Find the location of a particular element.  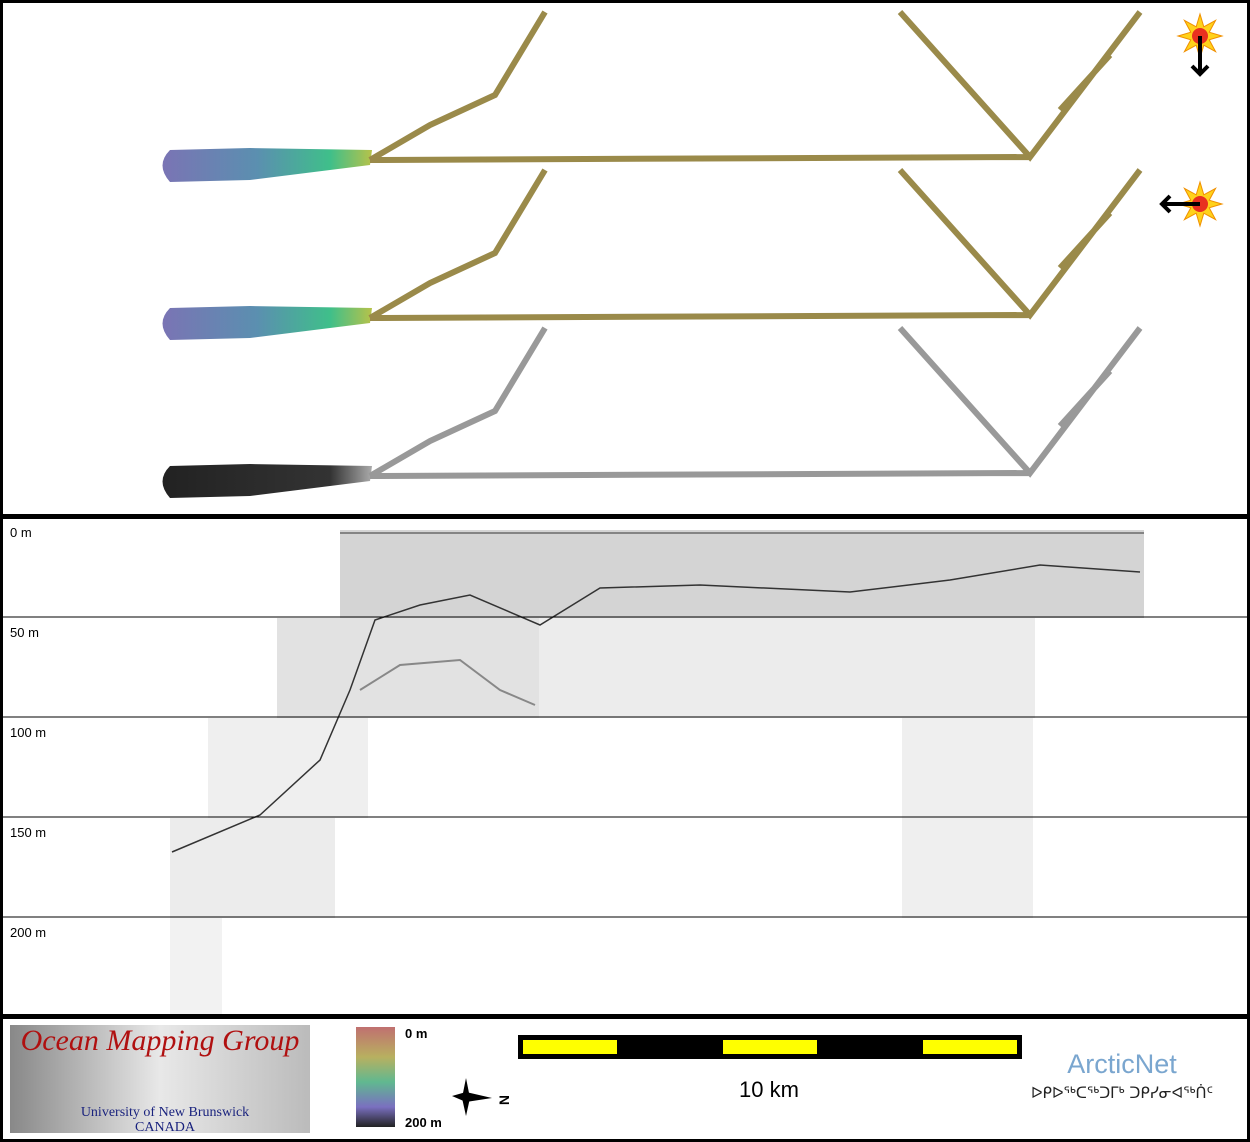

depth-label: 150 m is located at coordinates (28, 832).